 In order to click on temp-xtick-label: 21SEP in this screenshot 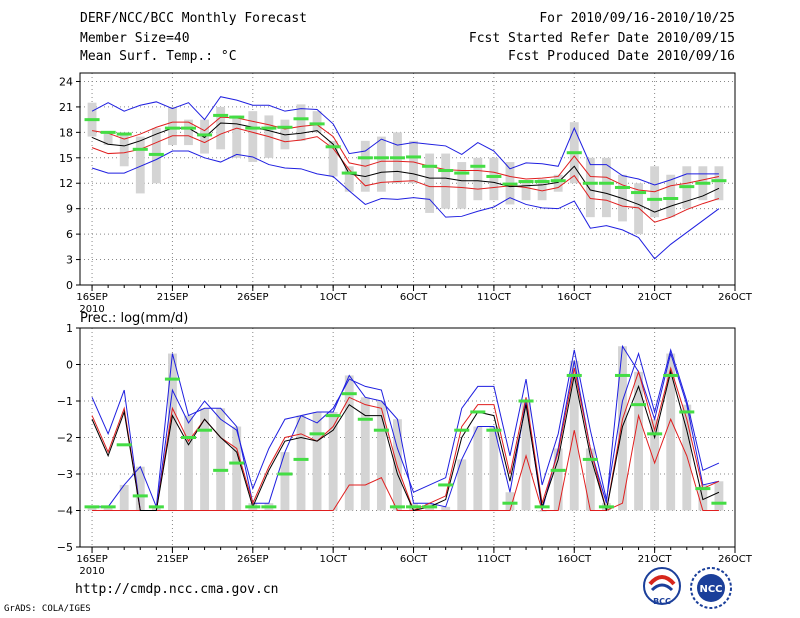, I will do `click(172, 297)`.